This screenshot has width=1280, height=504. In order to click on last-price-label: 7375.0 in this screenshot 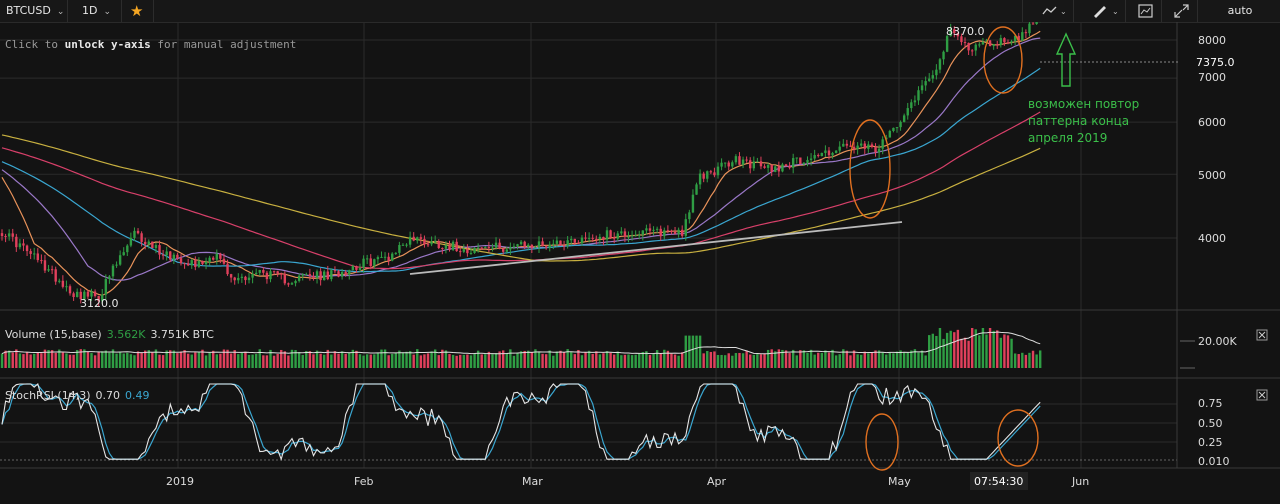, I will do `click(1215, 62)`.